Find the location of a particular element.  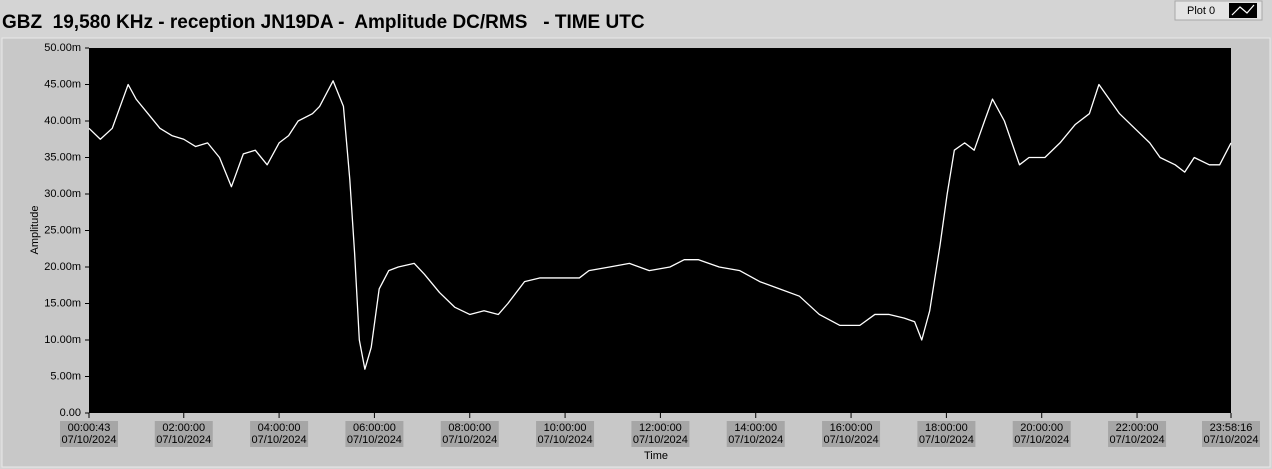

y-tick-label: 20.00m is located at coordinates (62, 267).